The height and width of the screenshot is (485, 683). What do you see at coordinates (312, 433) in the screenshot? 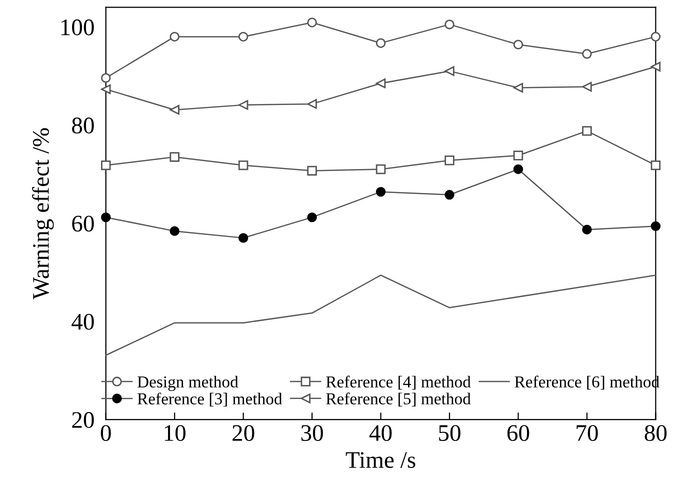
I see `x-tick-label: 30` at bounding box center [312, 433].